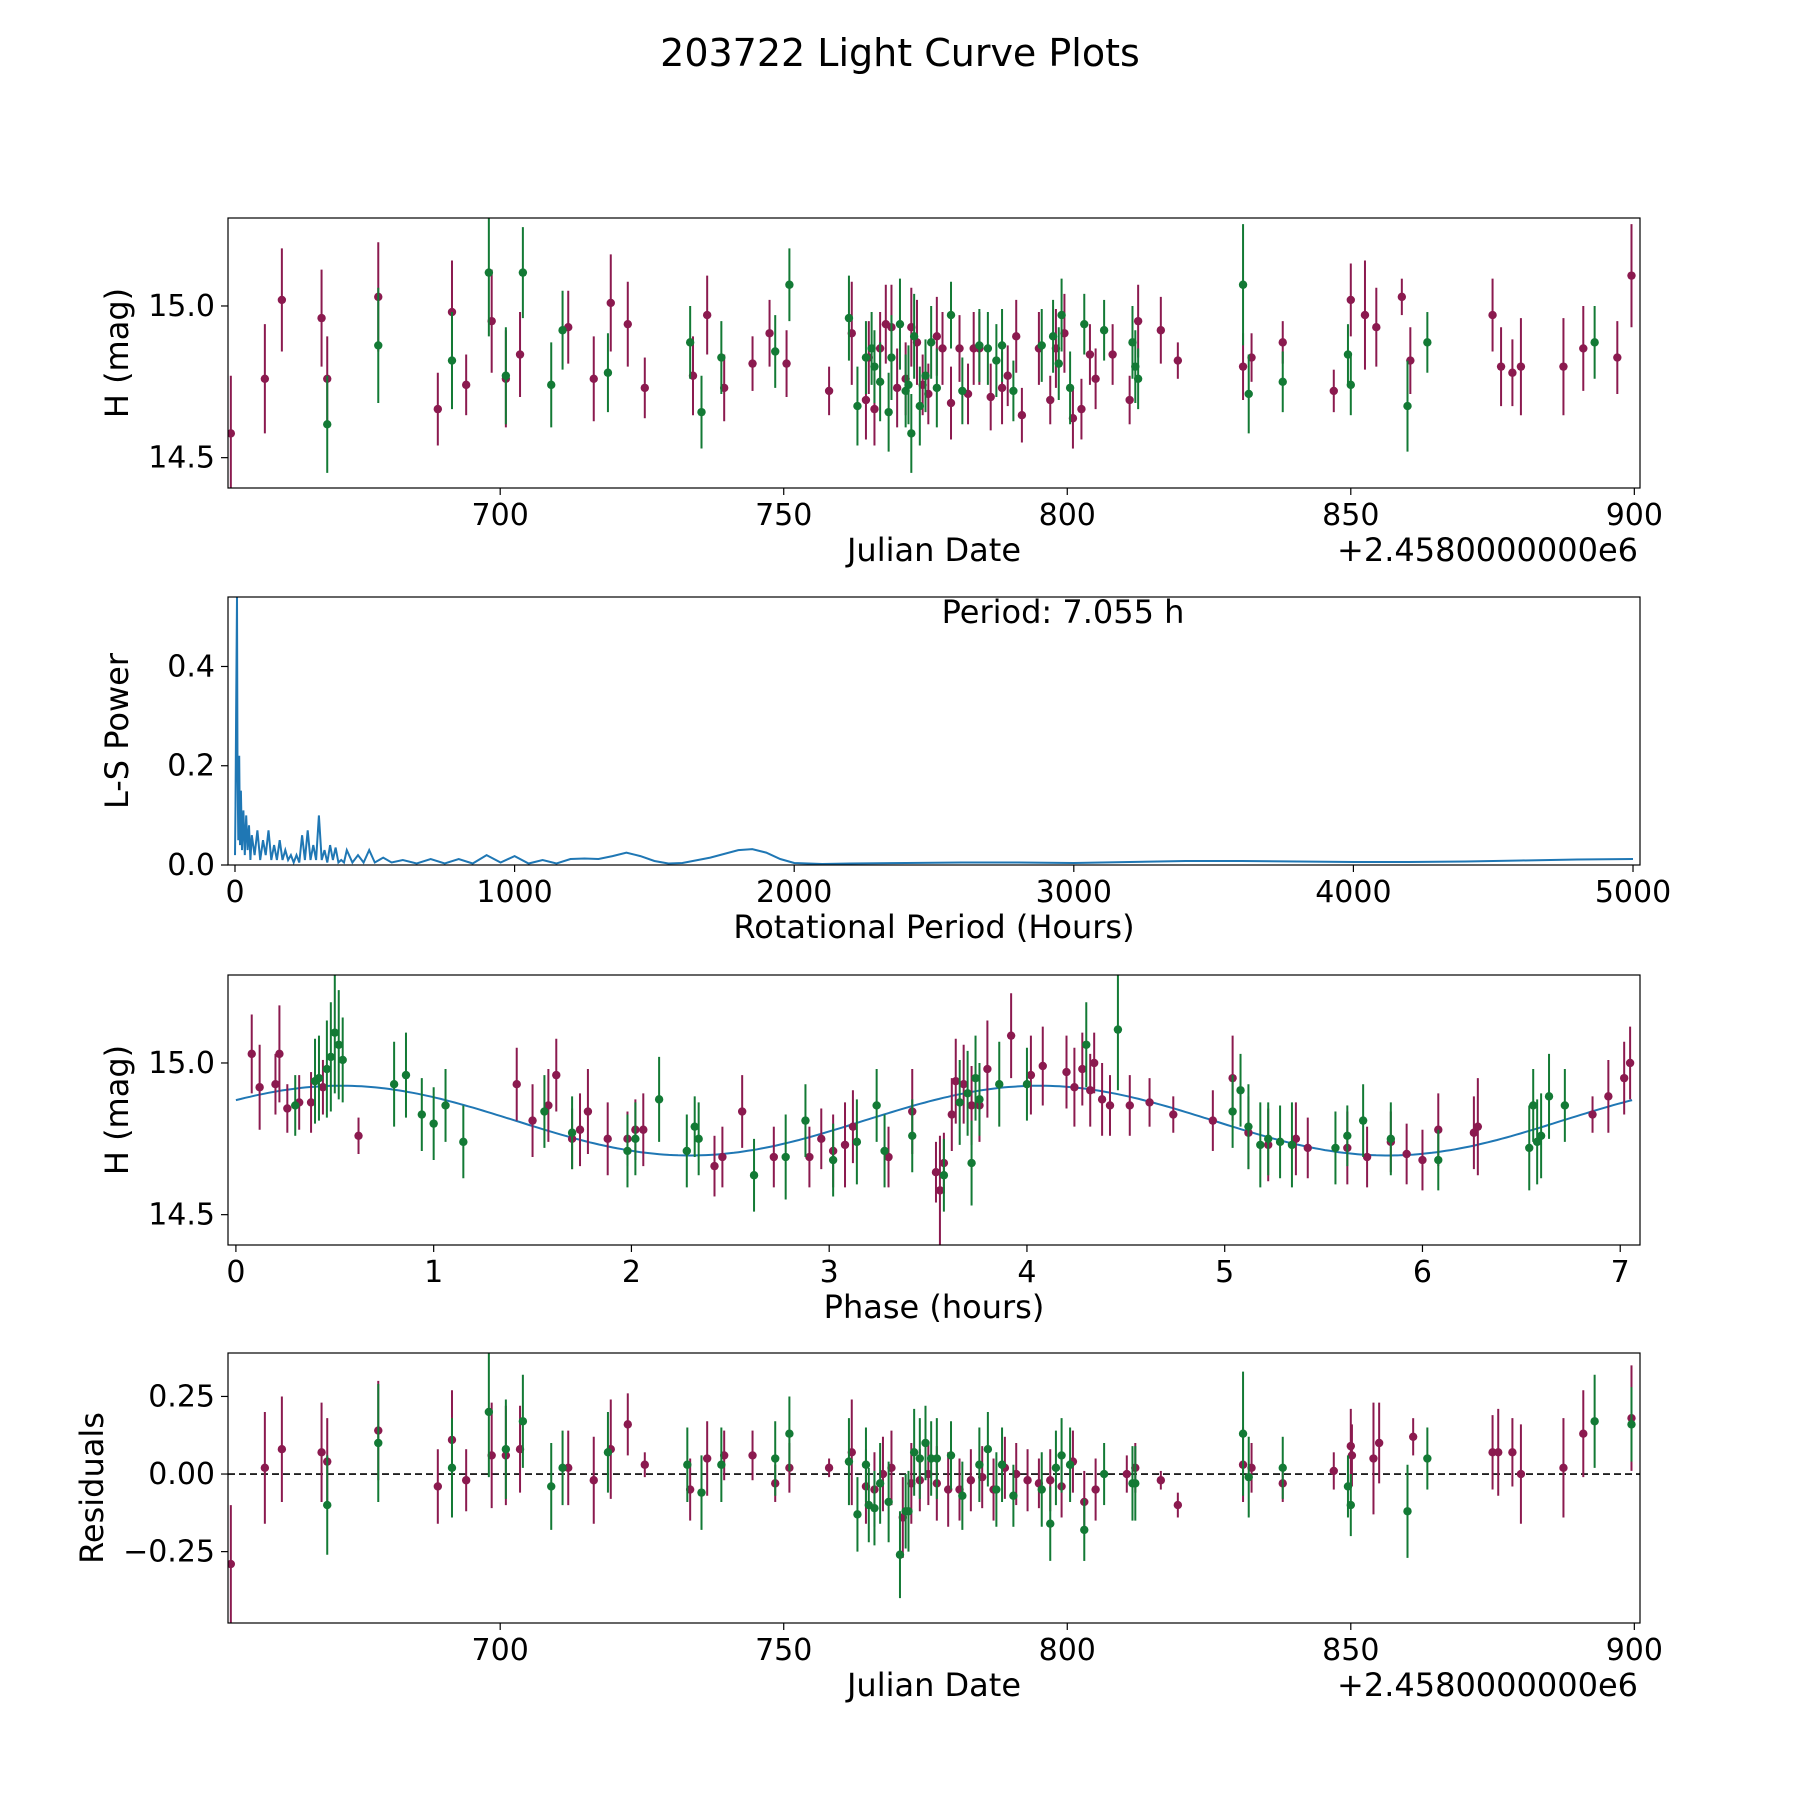 This screenshot has height=1800, width=1800. What do you see at coordinates (92, 1488) in the screenshot?
I see `y-axis-label: Residuals` at bounding box center [92, 1488].